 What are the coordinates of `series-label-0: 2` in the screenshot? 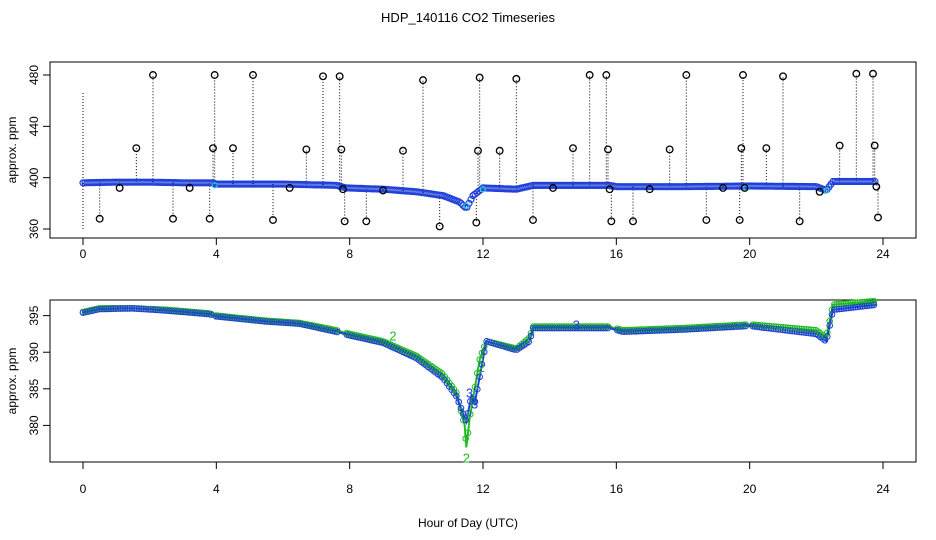 It's located at (466, 458).